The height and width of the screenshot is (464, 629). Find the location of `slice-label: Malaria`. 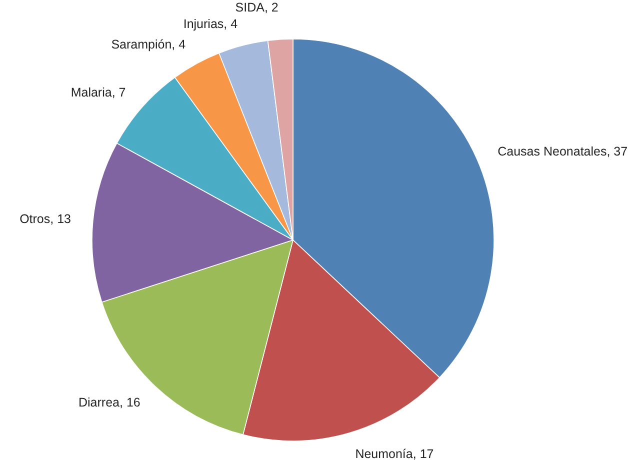

slice-label: Malaria is located at coordinates (91, 93).